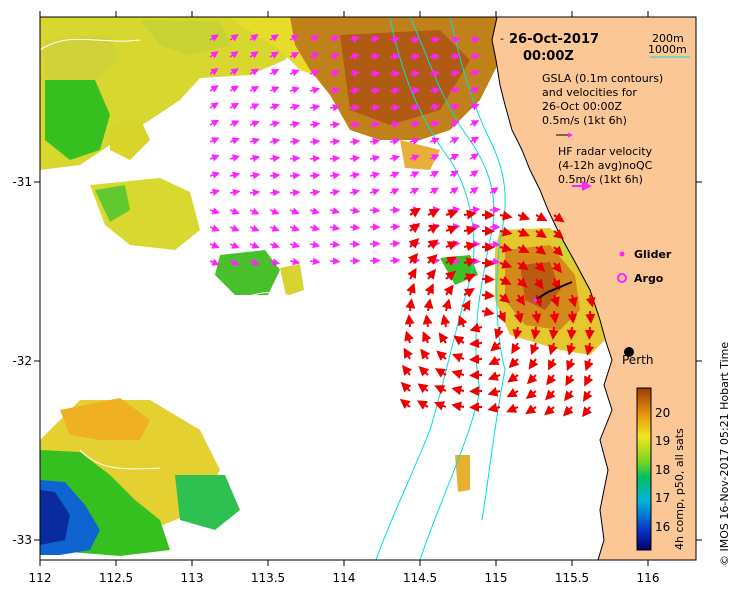 The image size is (739, 592). Describe the element at coordinates (622, 278) in the screenshot. I see `argo-legend-marker` at that location.